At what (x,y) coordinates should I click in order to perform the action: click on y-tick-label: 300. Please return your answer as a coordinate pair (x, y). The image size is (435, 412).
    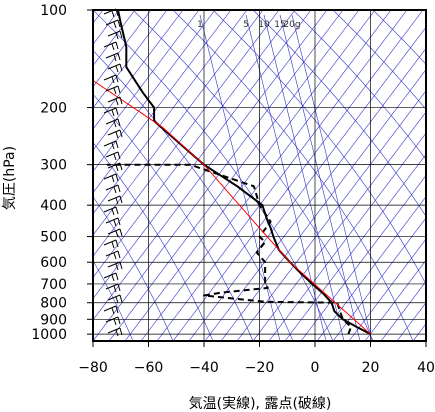
    Looking at the image, I should click on (53, 166).